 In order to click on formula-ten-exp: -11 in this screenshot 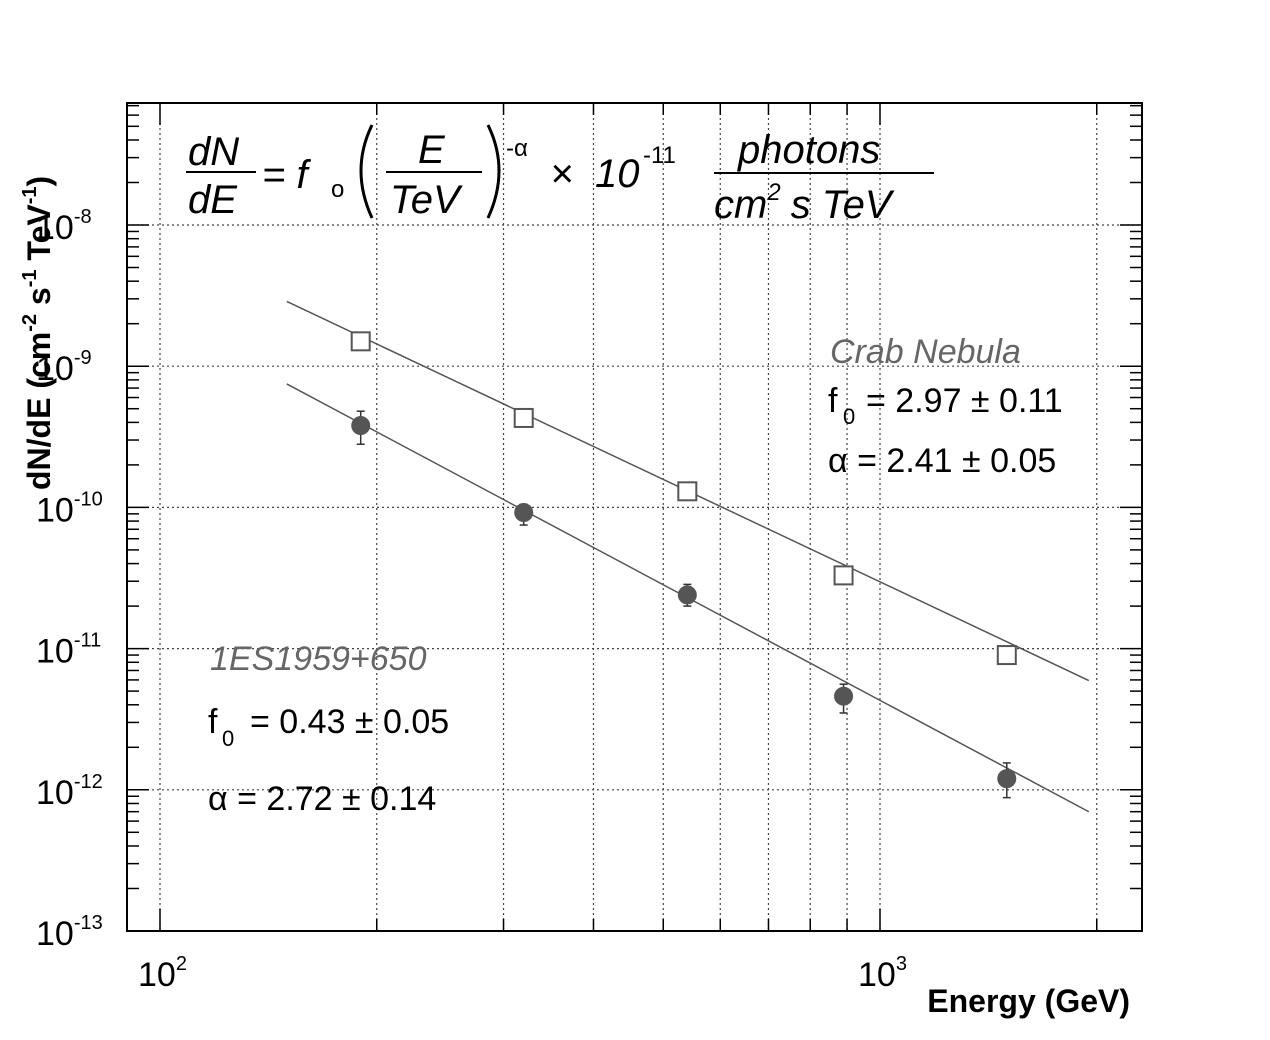, I will do `click(659, 155)`.